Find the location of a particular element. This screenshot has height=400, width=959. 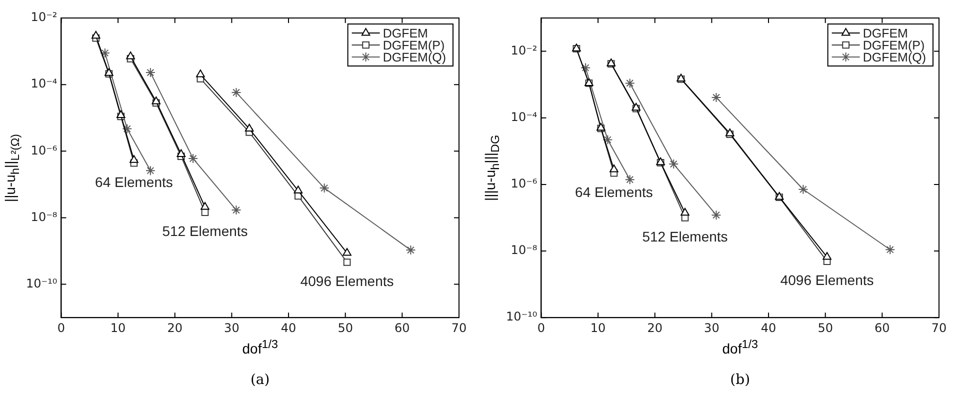

text: (a) is located at coordinates (260, 380).